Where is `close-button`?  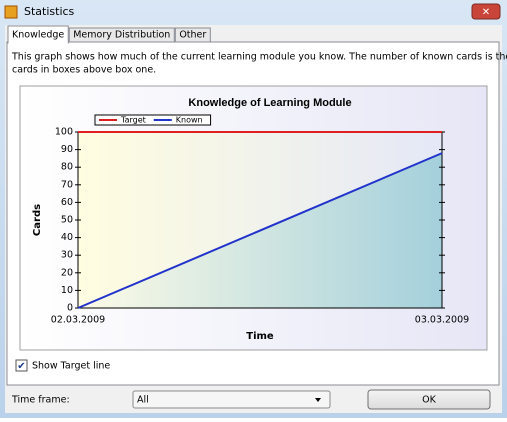 close-button is located at coordinates (486, 11).